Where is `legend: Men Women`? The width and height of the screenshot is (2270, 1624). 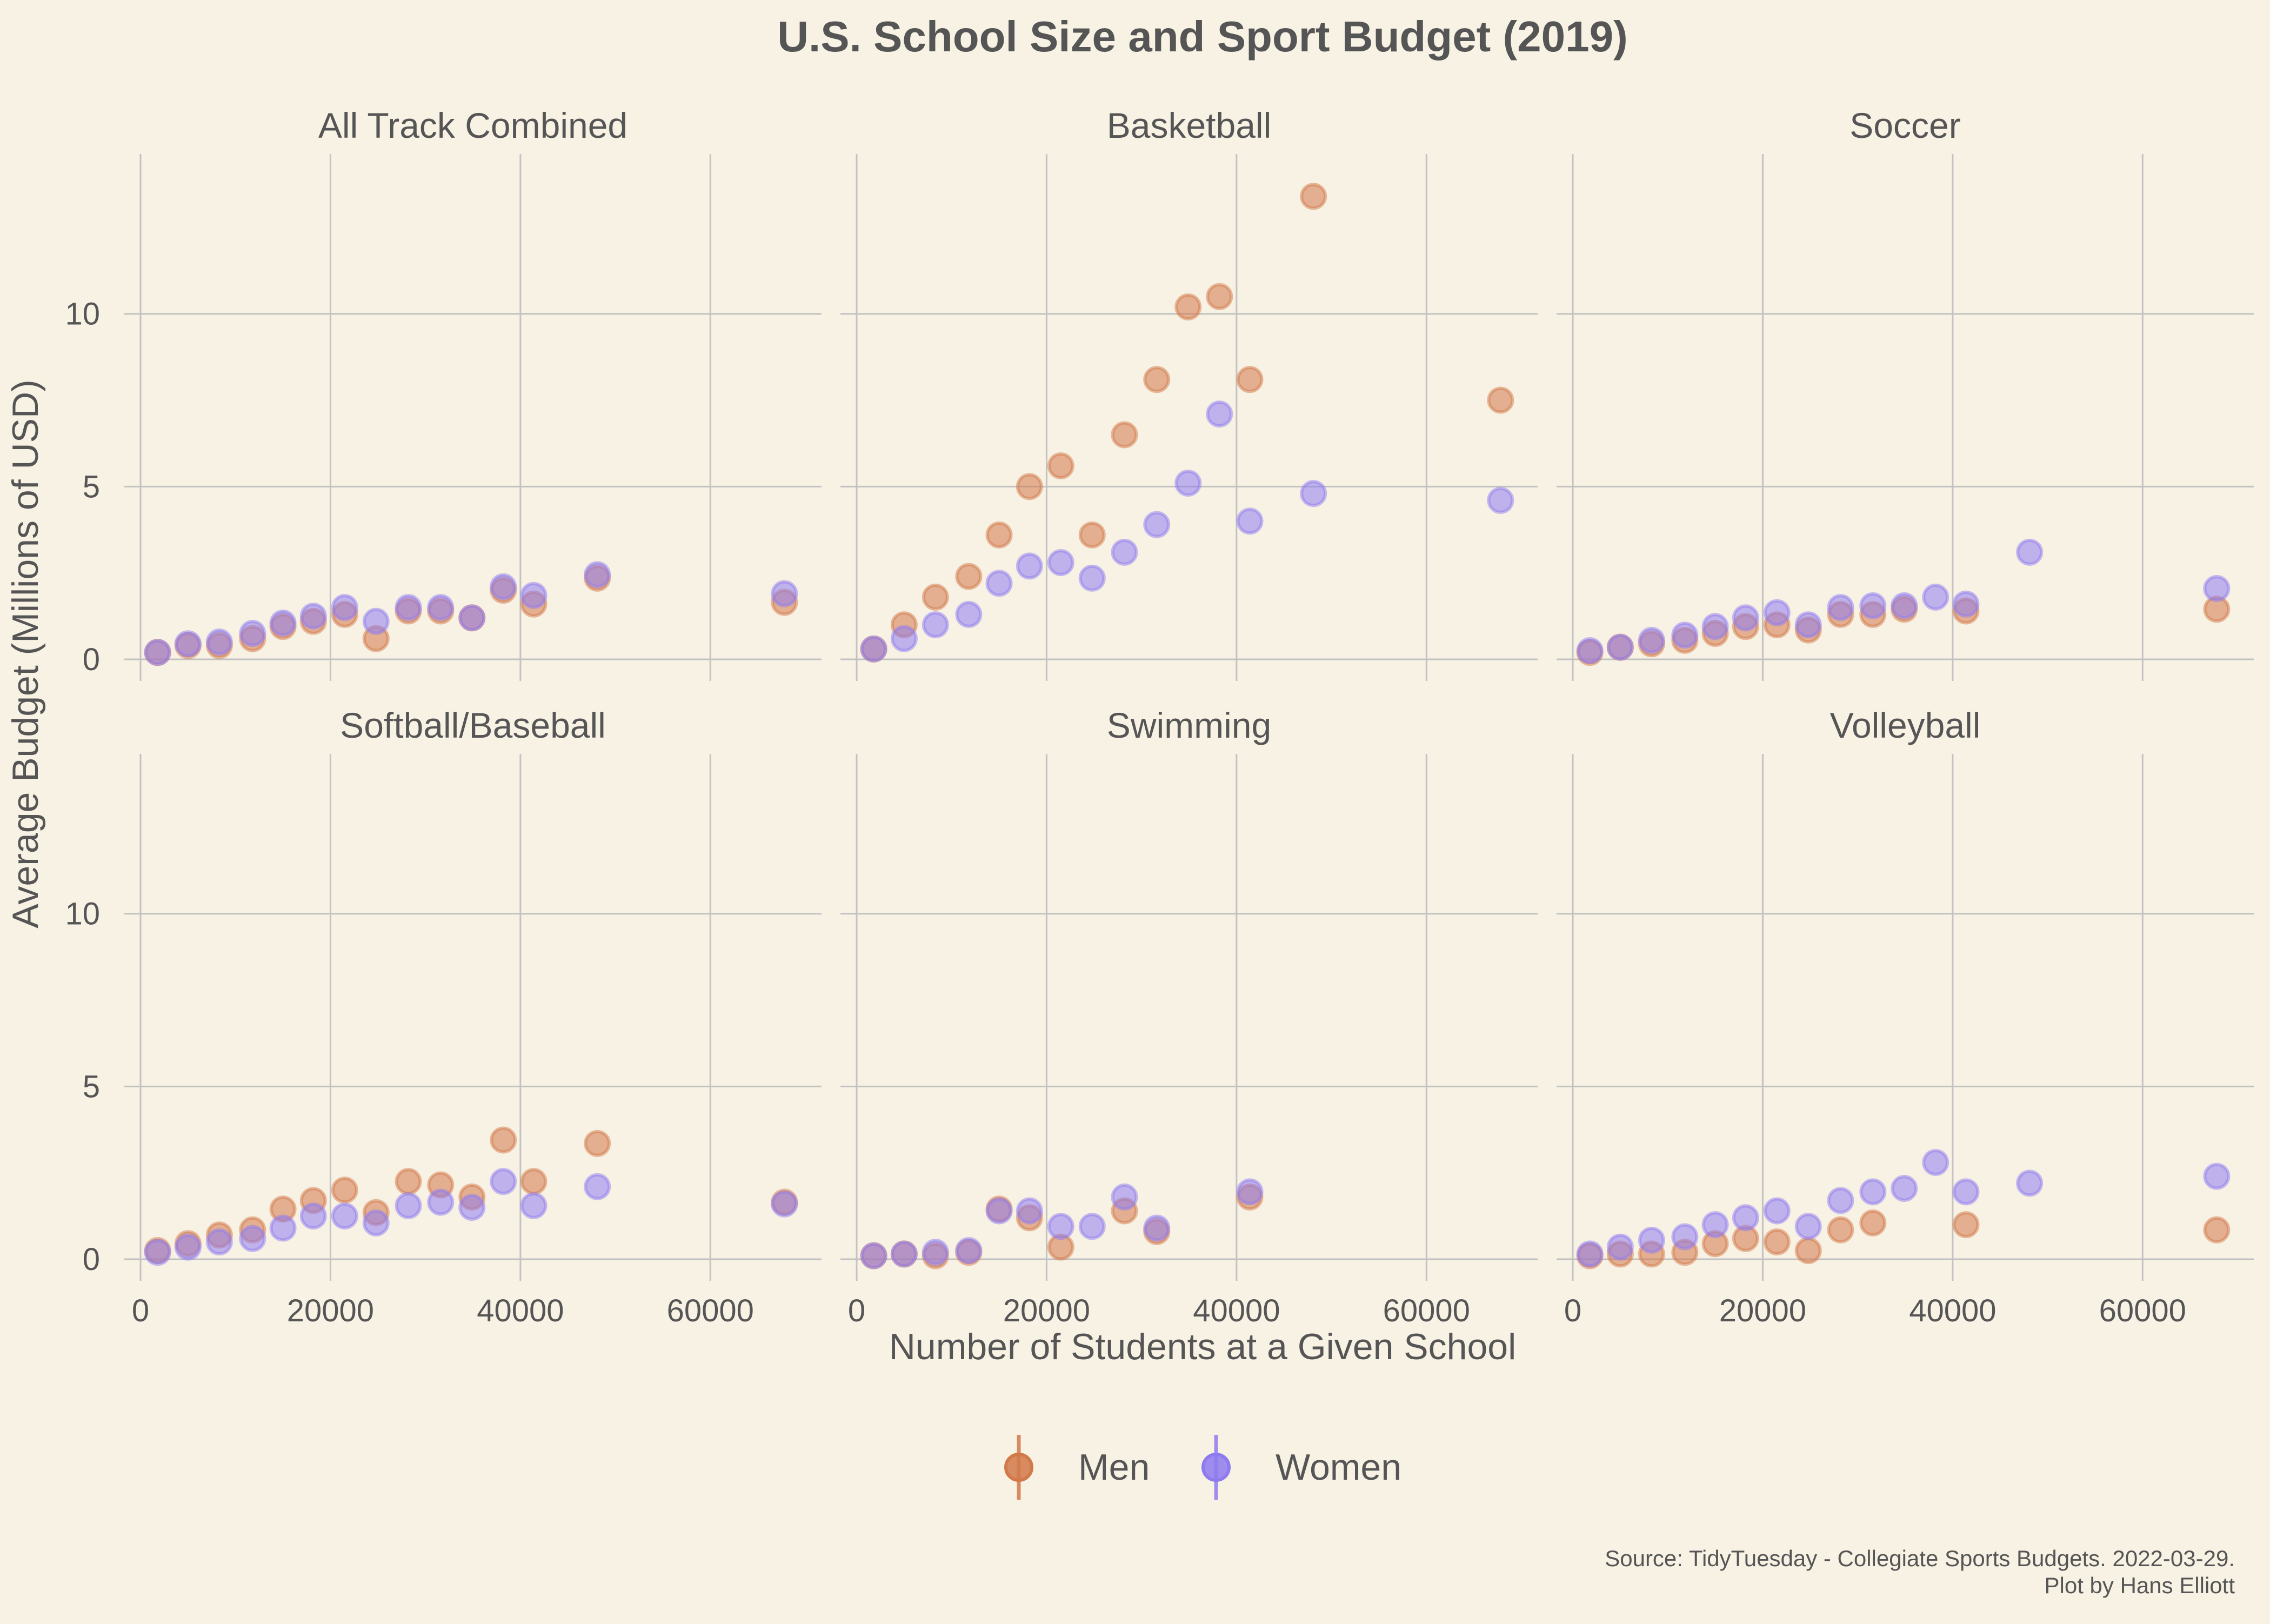 legend: Men Women is located at coordinates (1202, 1468).